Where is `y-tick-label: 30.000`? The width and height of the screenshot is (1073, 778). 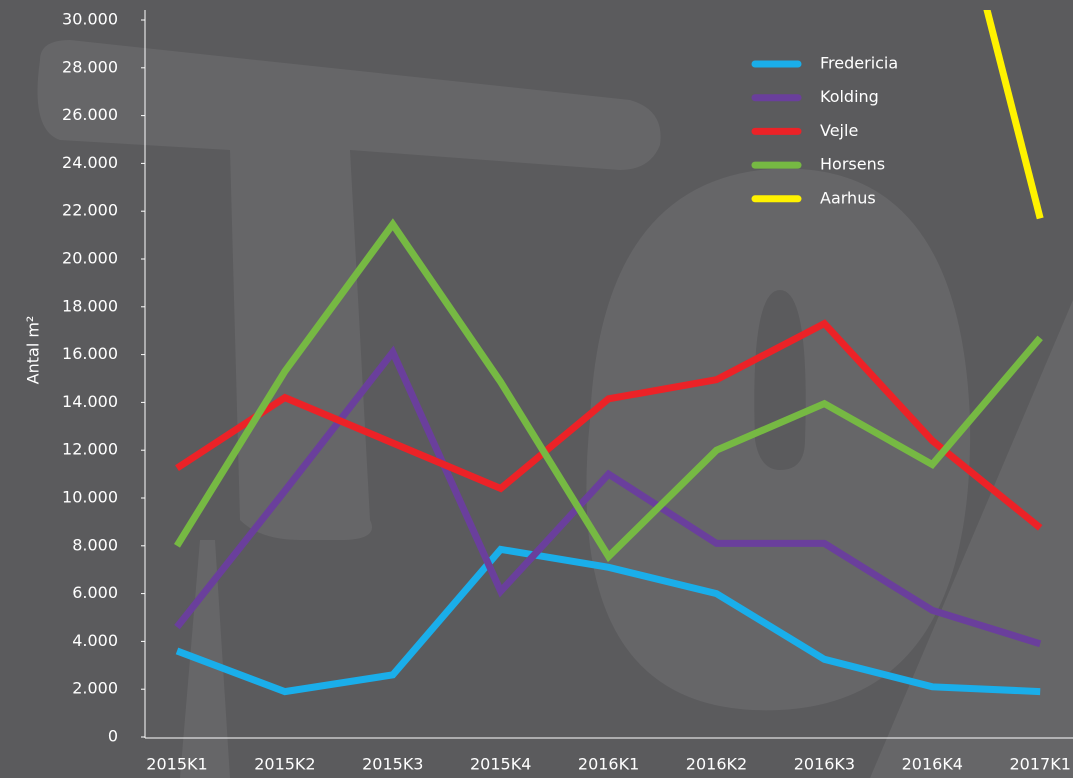 y-tick-label: 30.000 is located at coordinates (90, 19).